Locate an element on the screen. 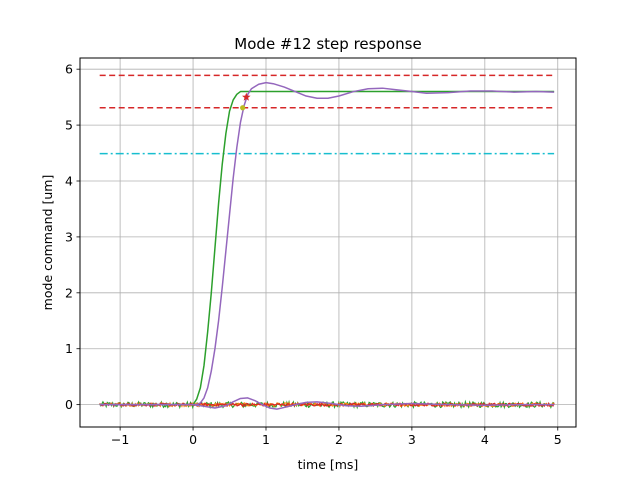  chart-title: Mode #12 step response is located at coordinates (327, 44).